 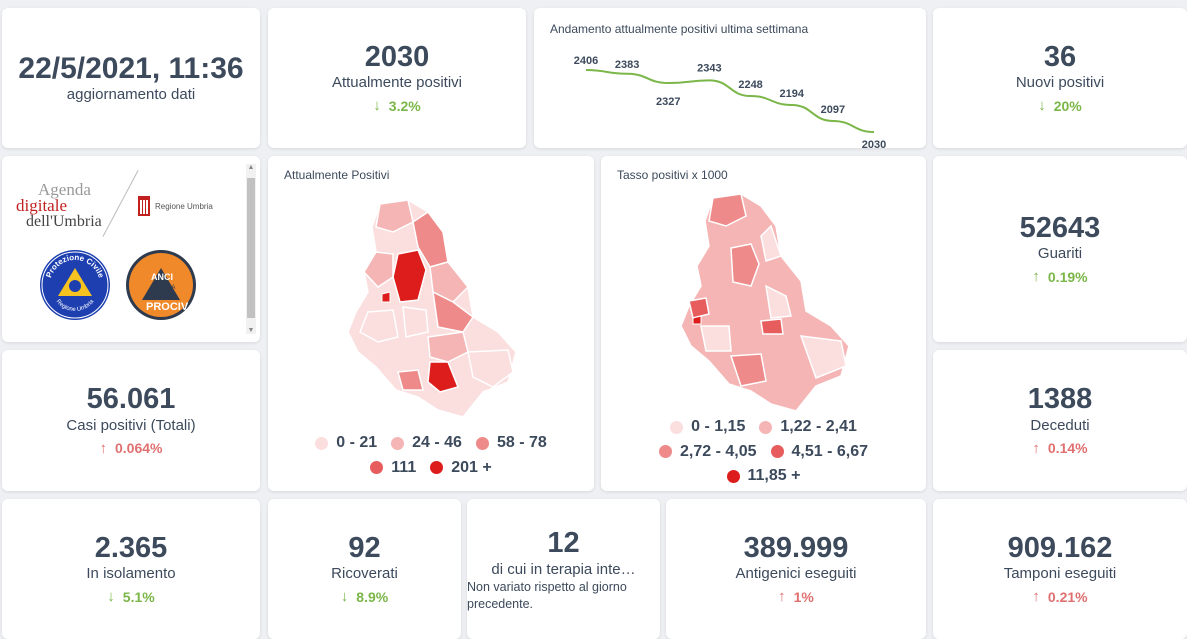 What do you see at coordinates (668, 102) in the screenshot?
I see `trend-data-label: 2327` at bounding box center [668, 102].